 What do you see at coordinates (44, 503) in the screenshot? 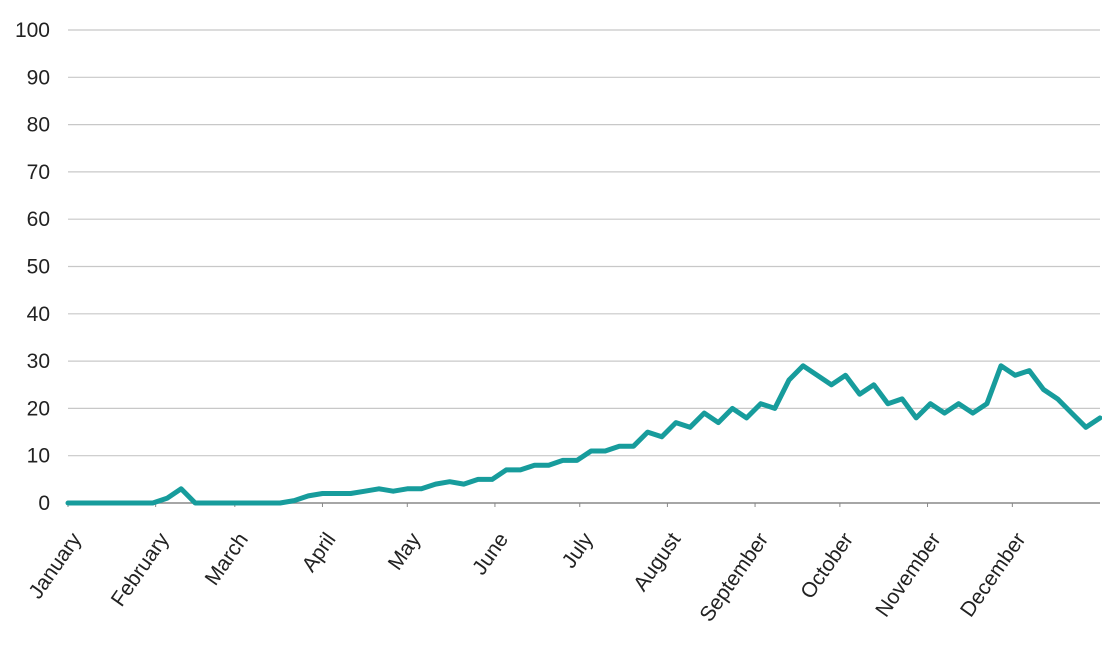
I see `y-tick-label: 0` at bounding box center [44, 503].